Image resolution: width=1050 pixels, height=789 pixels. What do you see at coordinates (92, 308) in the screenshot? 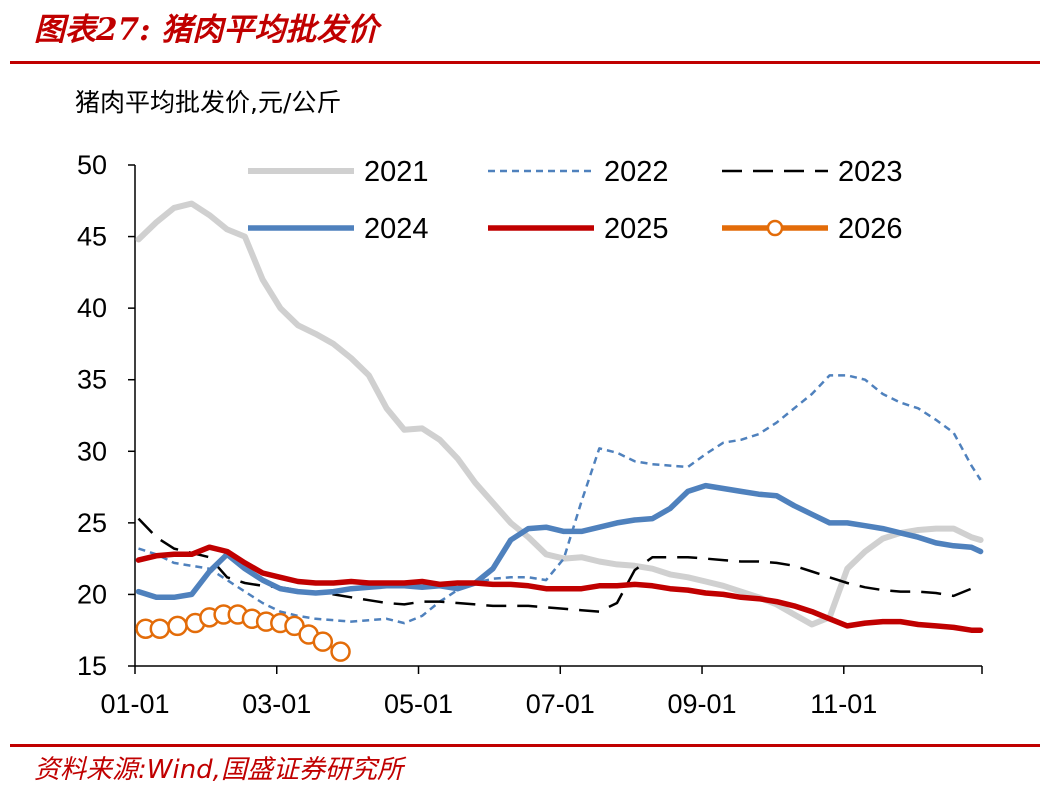
I see `y-tick-label: 40` at bounding box center [92, 308].